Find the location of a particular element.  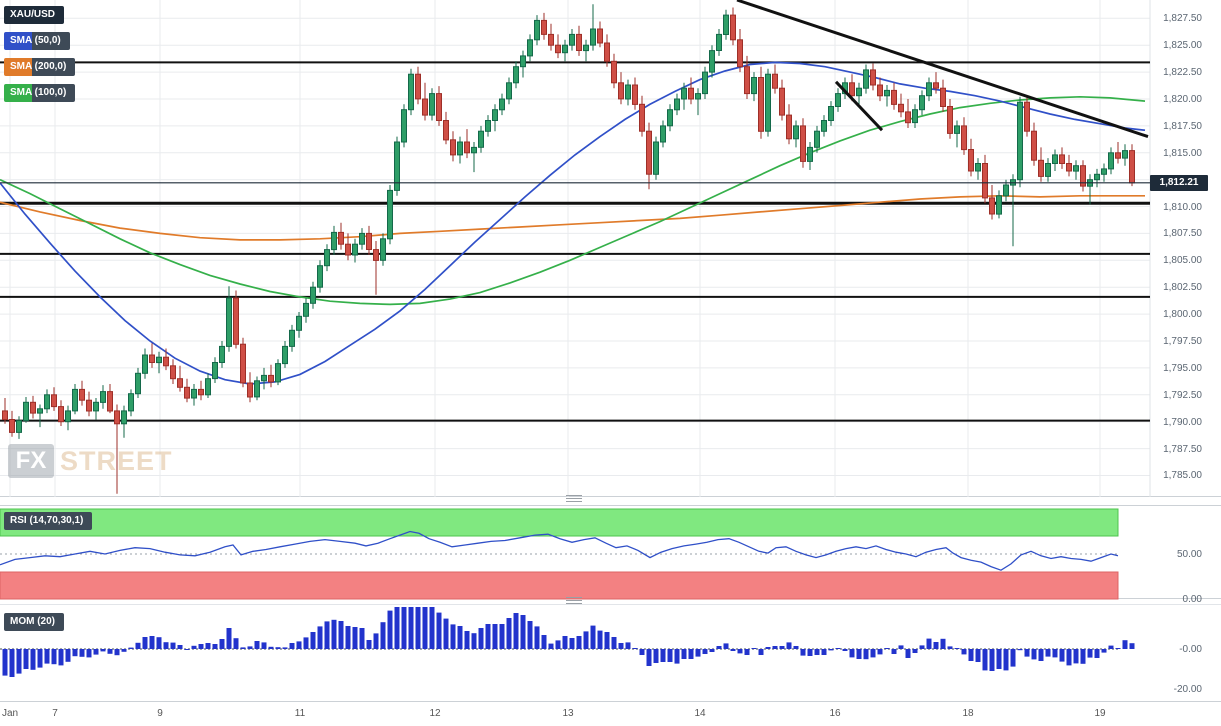

rsi-tick-label: 50.00 is located at coordinates (1189, 554).